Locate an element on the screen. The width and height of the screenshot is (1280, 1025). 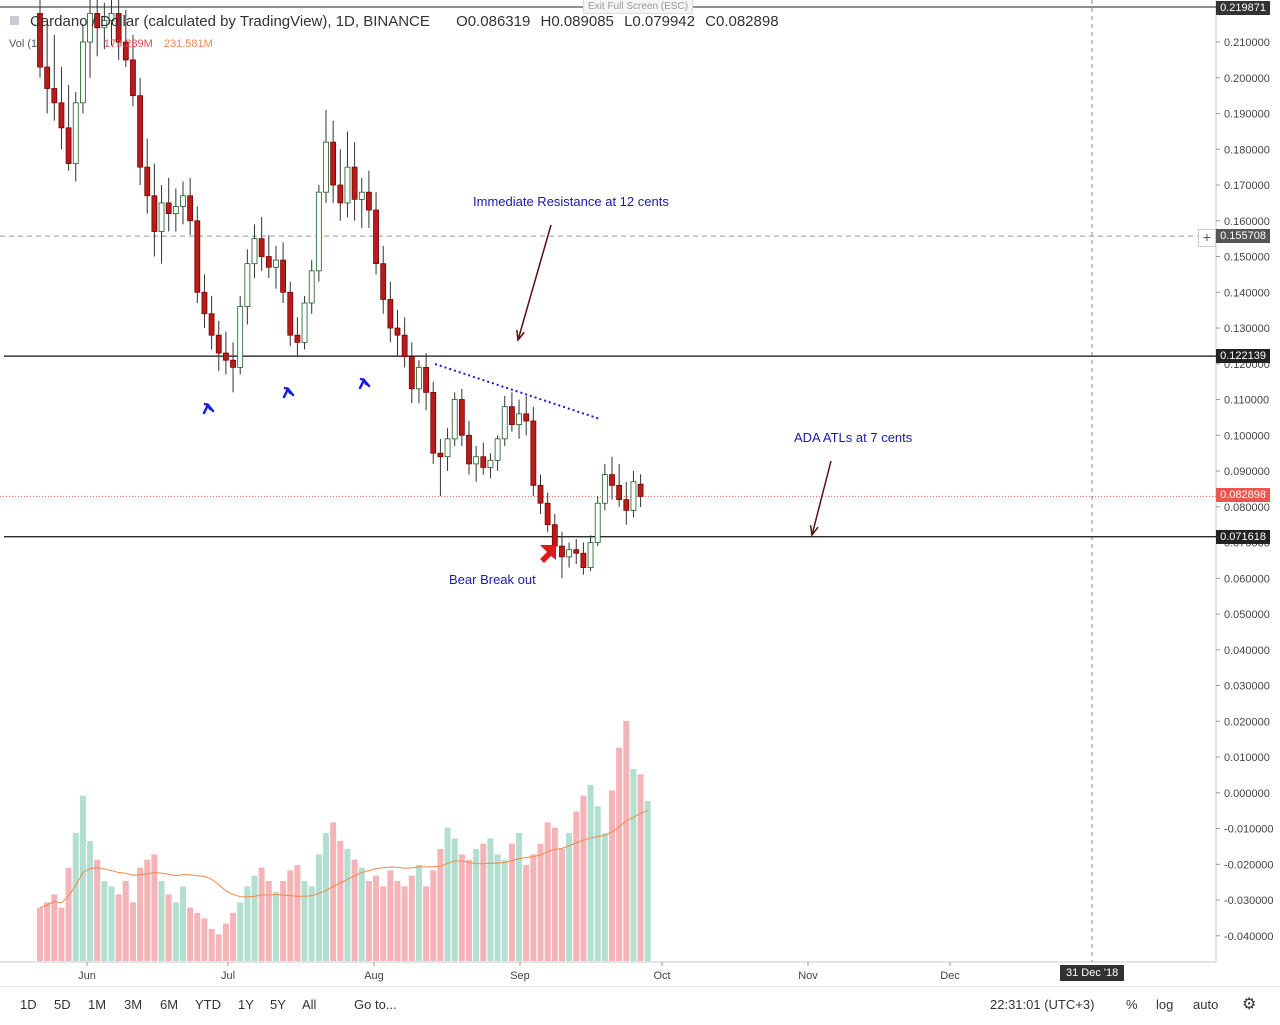
y-axis-tick-label: 0.020000 is located at coordinates (1247, 722).